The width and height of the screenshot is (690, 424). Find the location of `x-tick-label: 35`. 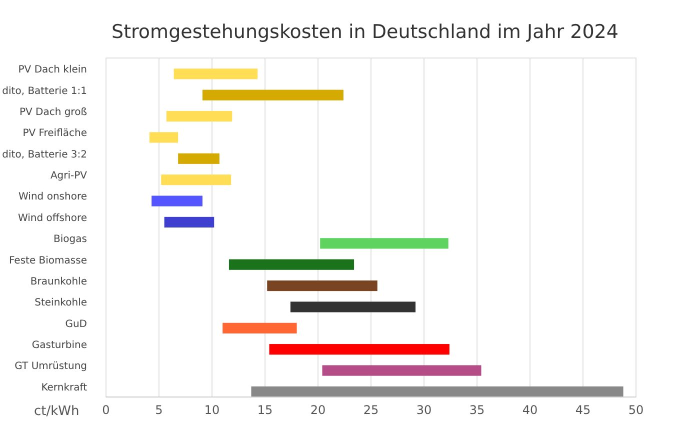

x-tick-label: 35 is located at coordinates (477, 410).